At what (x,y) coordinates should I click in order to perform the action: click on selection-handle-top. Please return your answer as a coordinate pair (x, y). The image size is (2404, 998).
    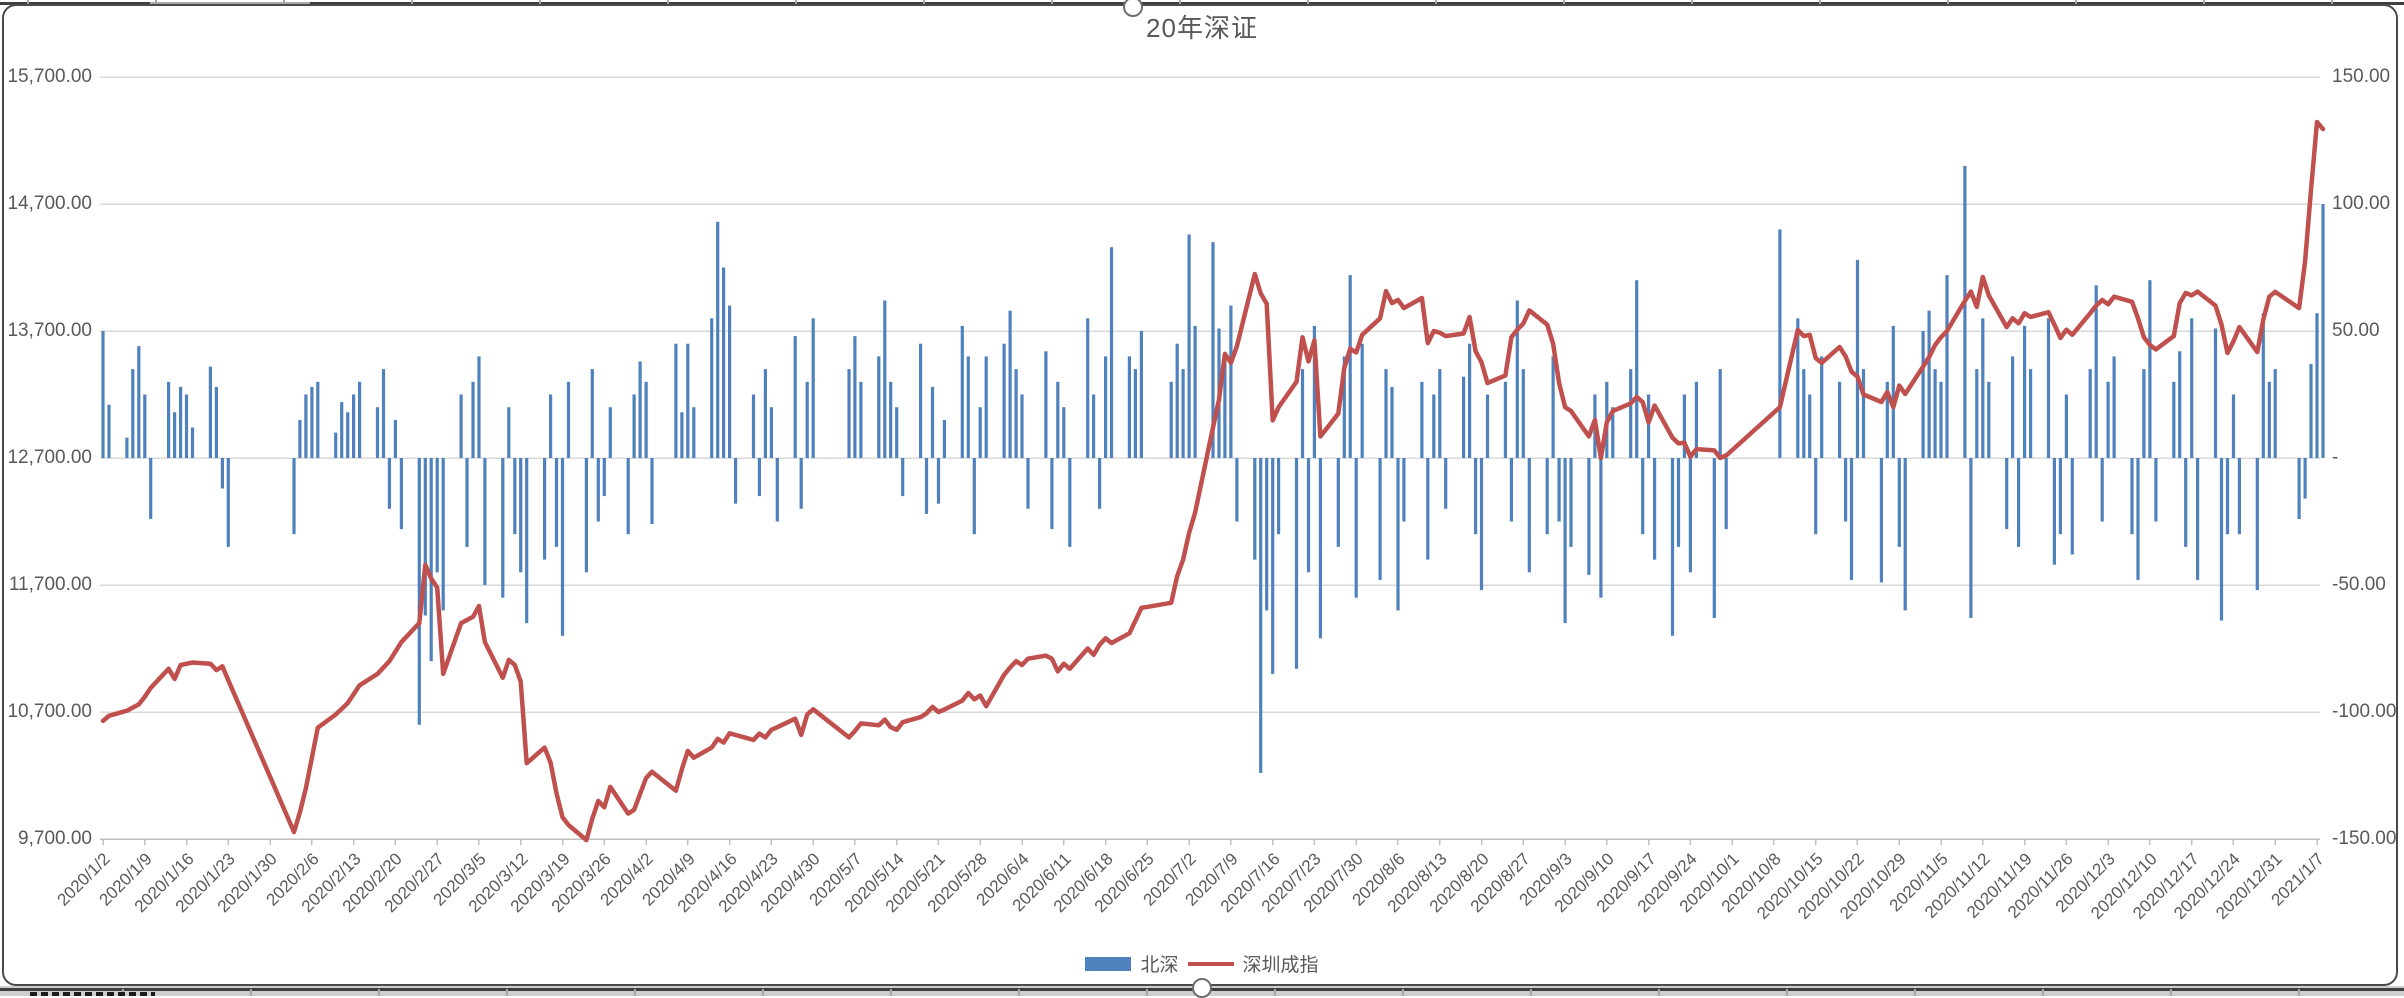
    Looking at the image, I should click on (1133, 8).